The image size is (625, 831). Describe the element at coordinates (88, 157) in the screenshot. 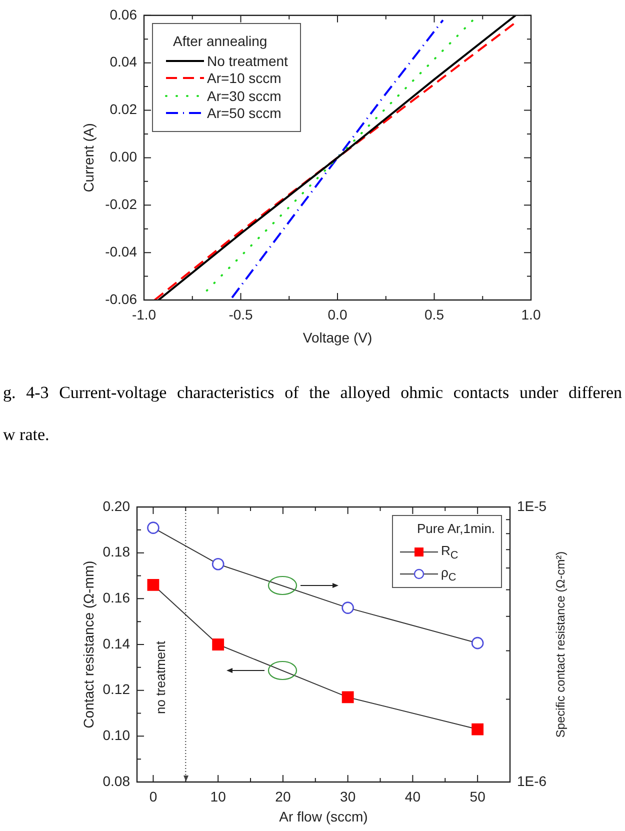

I see `y-axis-title: Current (A)` at that location.